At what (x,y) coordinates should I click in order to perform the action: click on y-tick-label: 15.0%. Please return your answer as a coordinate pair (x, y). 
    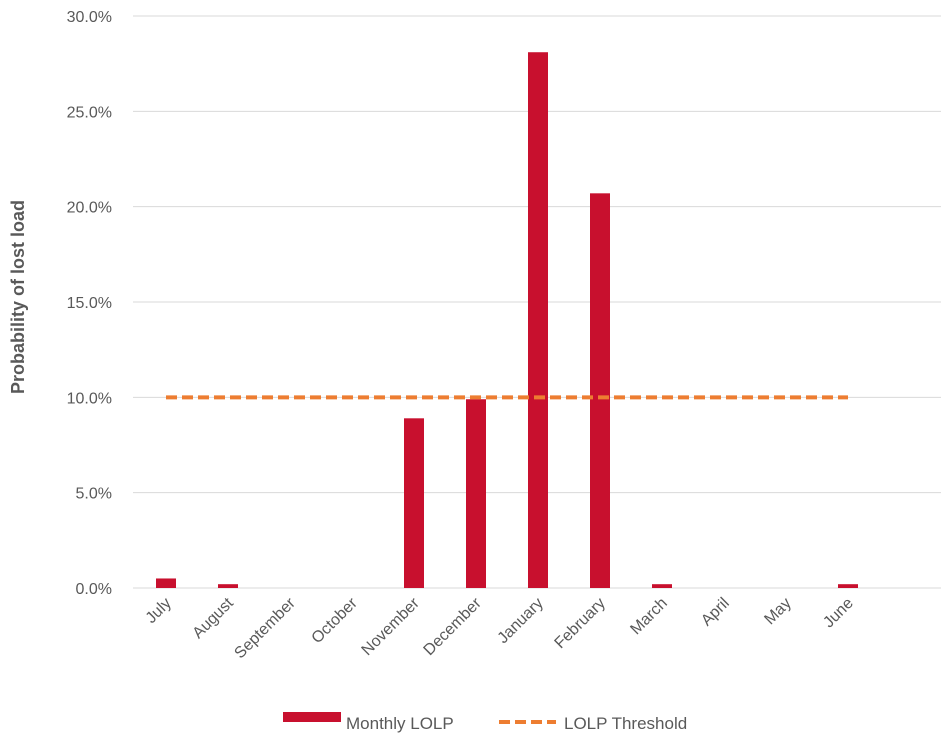
    Looking at the image, I should click on (89, 303).